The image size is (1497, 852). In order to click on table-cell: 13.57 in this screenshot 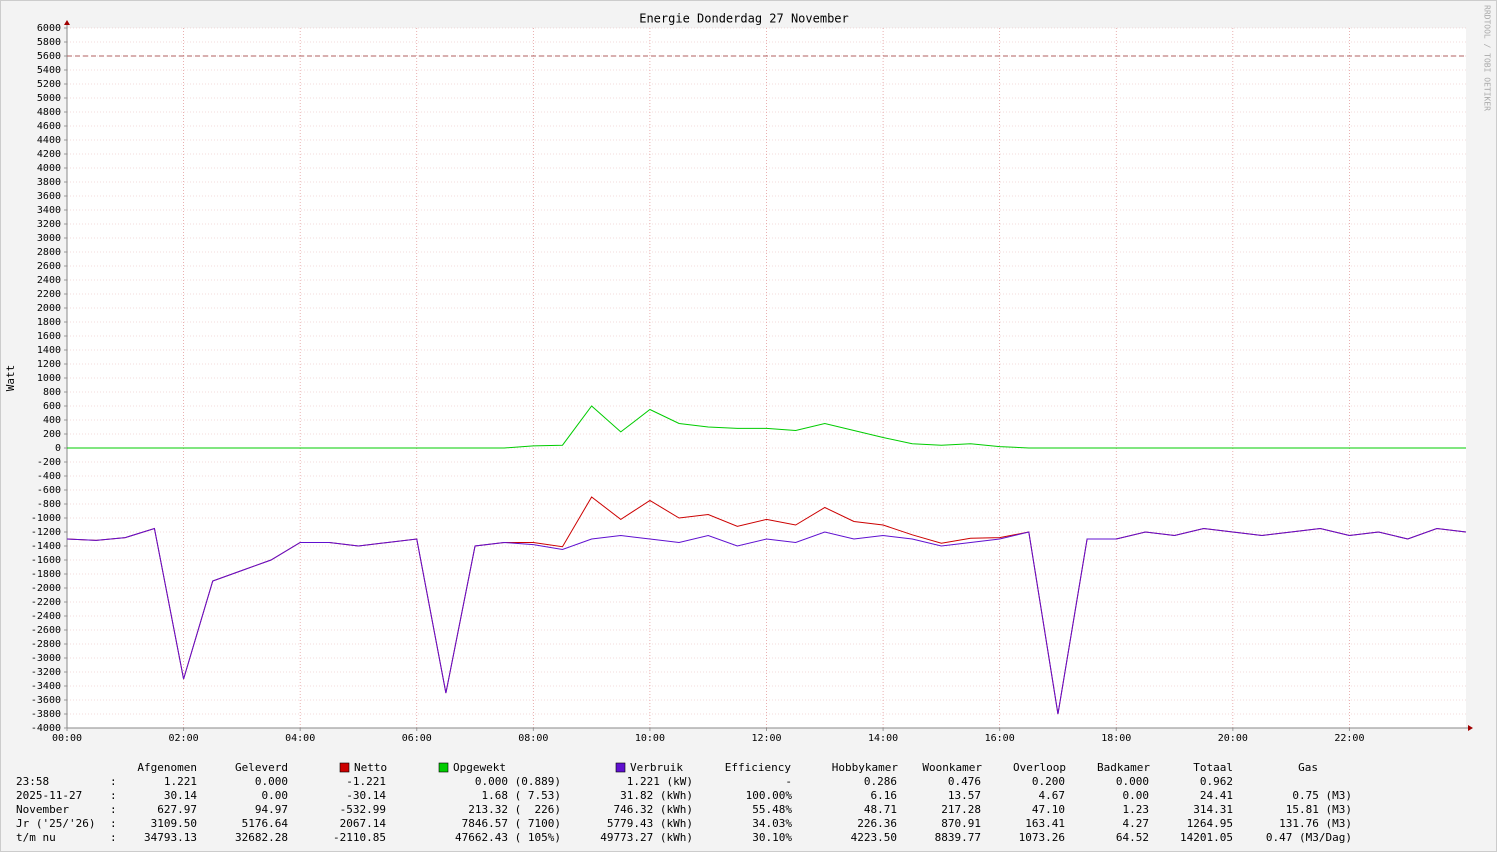, I will do `click(964, 795)`.